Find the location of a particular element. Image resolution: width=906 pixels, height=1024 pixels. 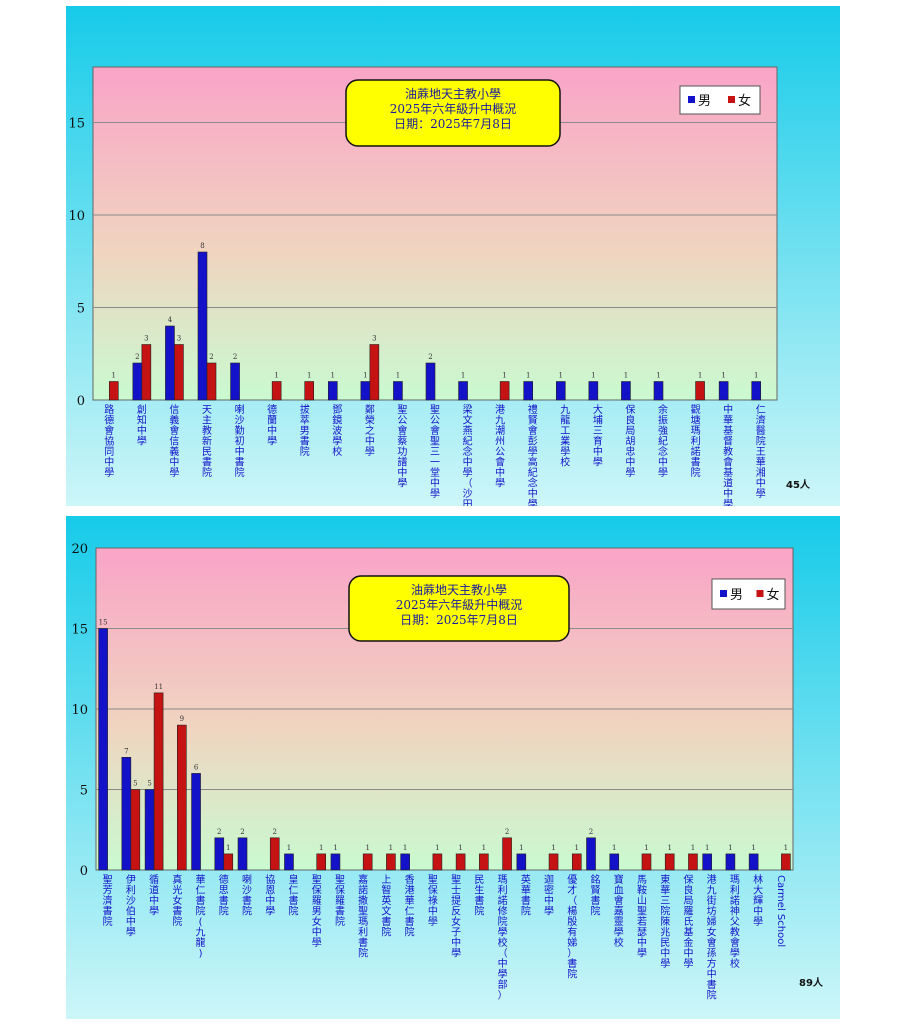

category-label: 香港華仁書院 is located at coordinates (410, 906).